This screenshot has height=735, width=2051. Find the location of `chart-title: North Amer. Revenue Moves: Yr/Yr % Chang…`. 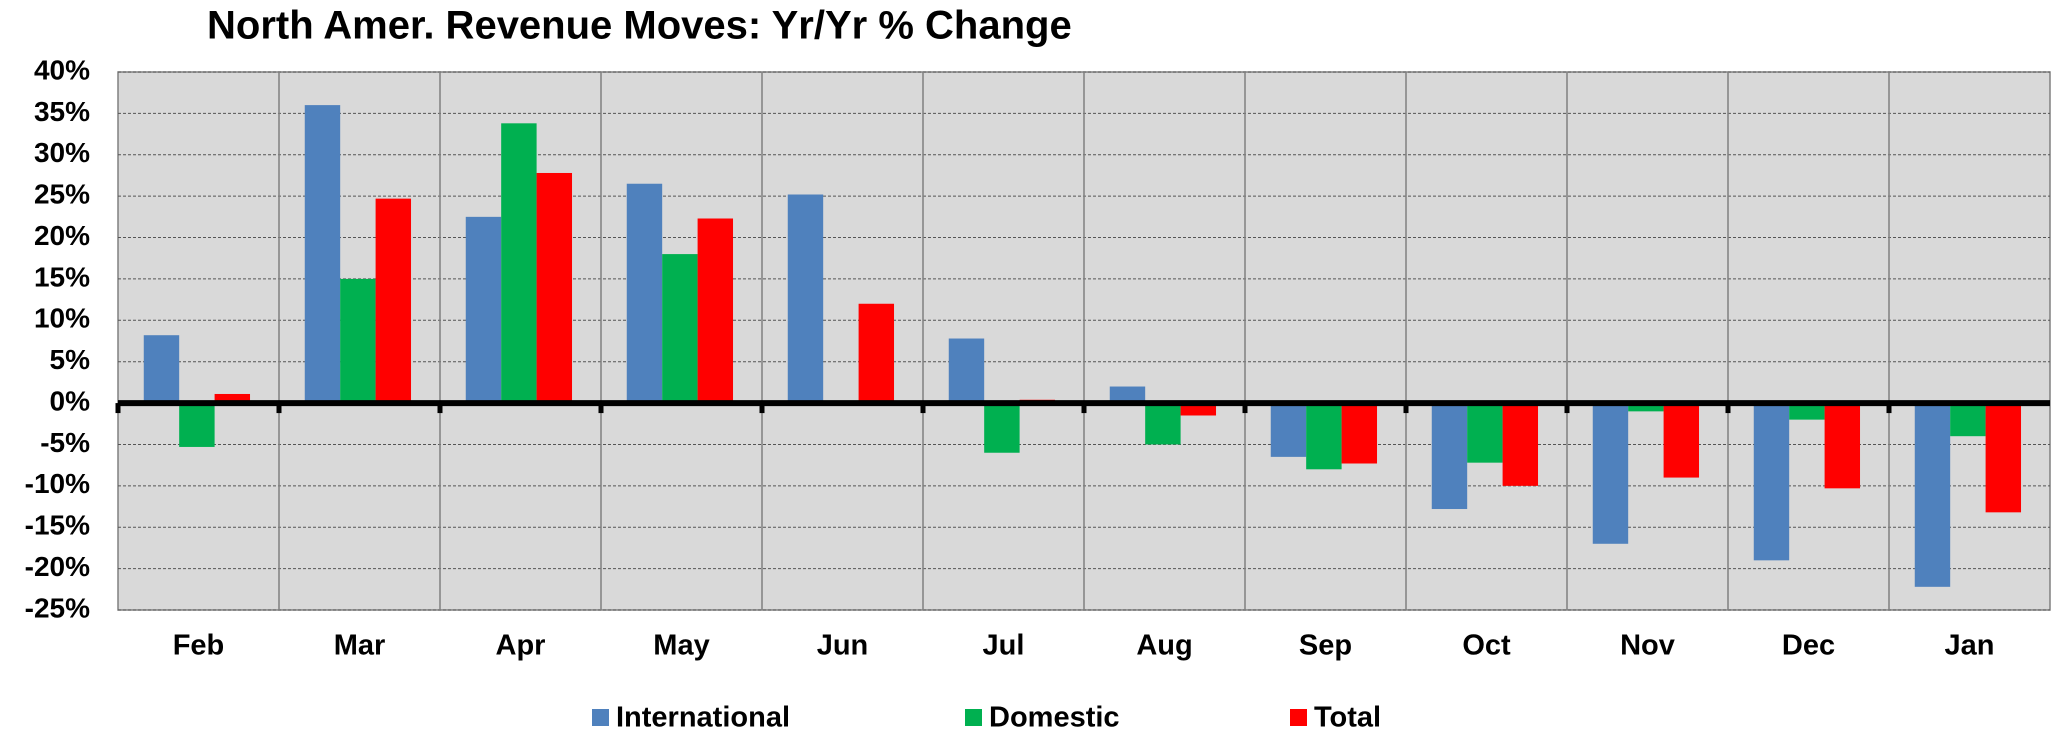

chart-title: North Amer. Revenue Moves: Yr/Yr % Chang… is located at coordinates (639, 26).